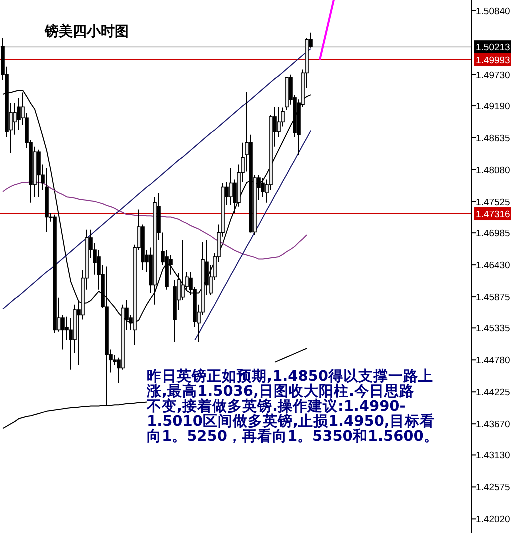  What do you see at coordinates (493, 361) in the screenshot?
I see `y-tick-label: 1.44780` at bounding box center [493, 361].